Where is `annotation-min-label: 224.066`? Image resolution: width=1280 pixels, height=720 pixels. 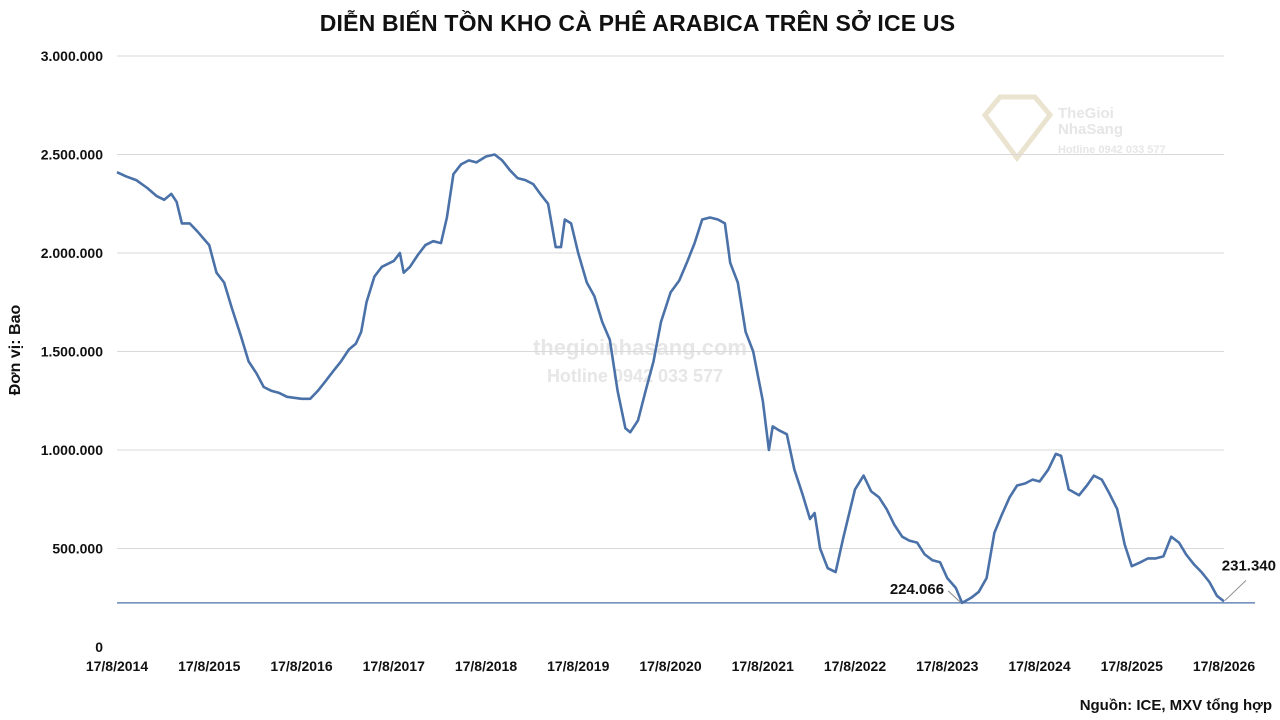 annotation-min-label: 224.066 is located at coordinates (917, 589).